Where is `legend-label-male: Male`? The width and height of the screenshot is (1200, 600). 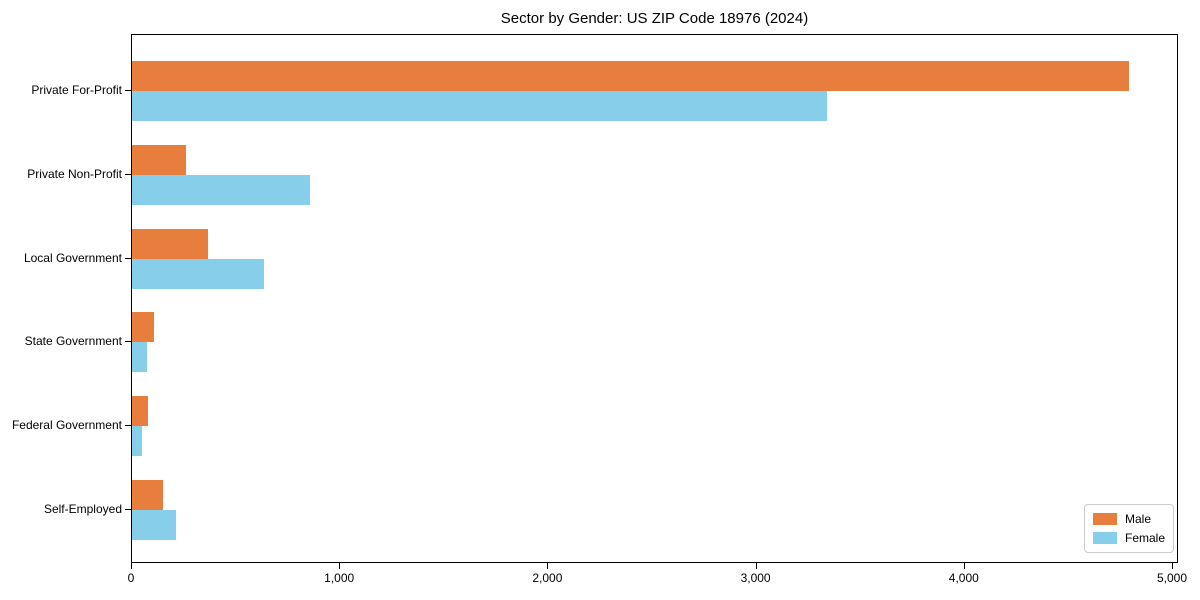 legend-label-male: Male is located at coordinates (1138, 519).